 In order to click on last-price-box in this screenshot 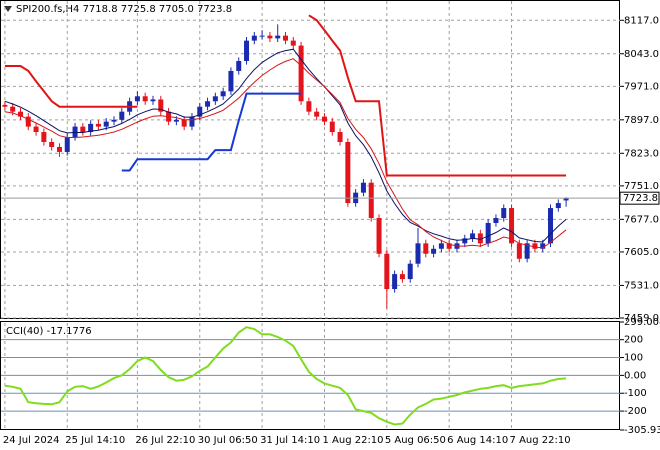, I will do `click(639, 198)`.